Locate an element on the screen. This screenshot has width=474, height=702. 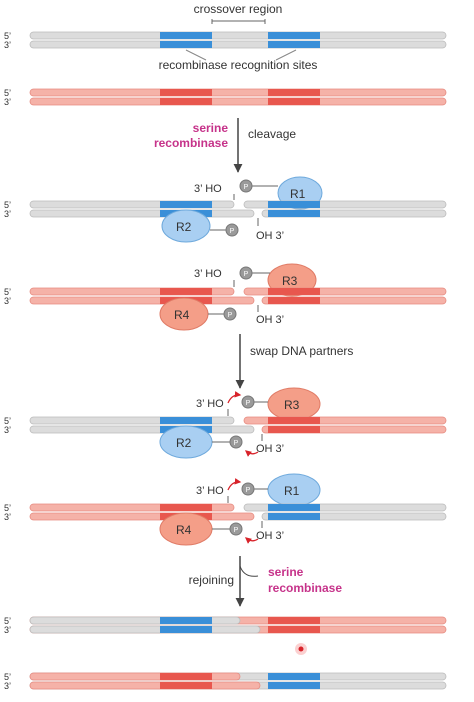
site-pointer-lines is located at coordinates (241, 55).